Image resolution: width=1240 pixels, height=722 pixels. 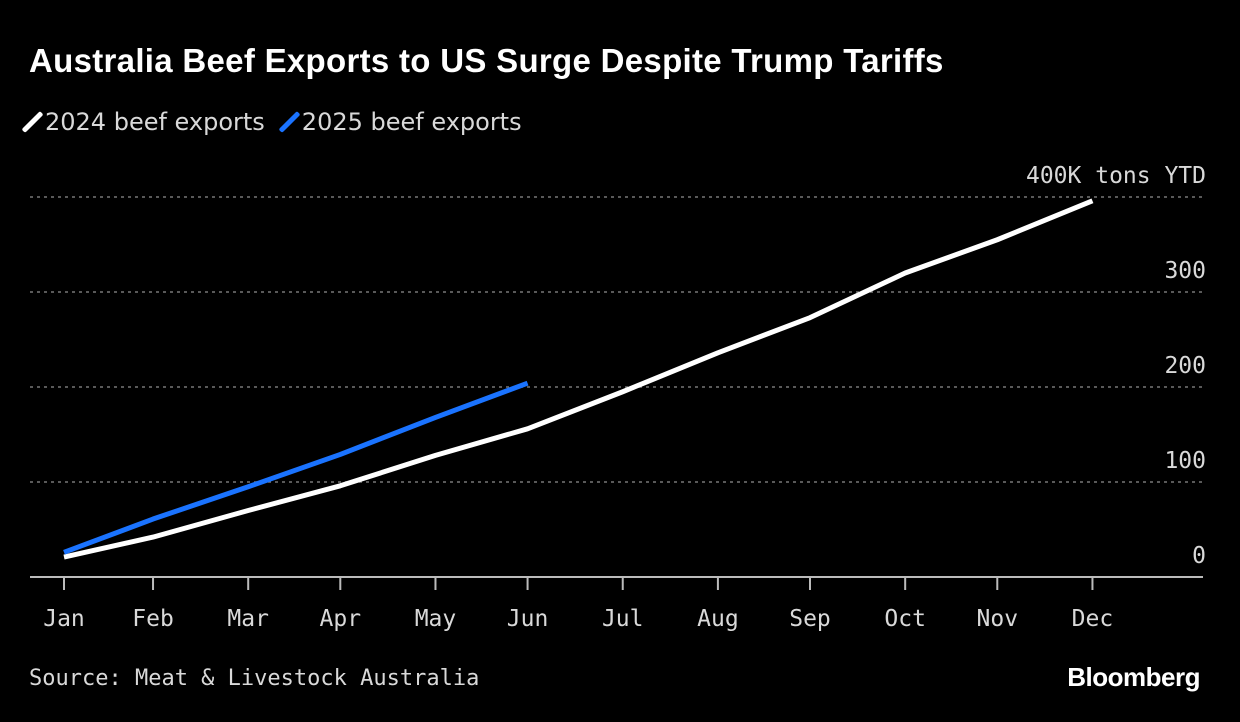 I want to click on legend-label-2025: 2025 beef exports, so click(x=411, y=122).